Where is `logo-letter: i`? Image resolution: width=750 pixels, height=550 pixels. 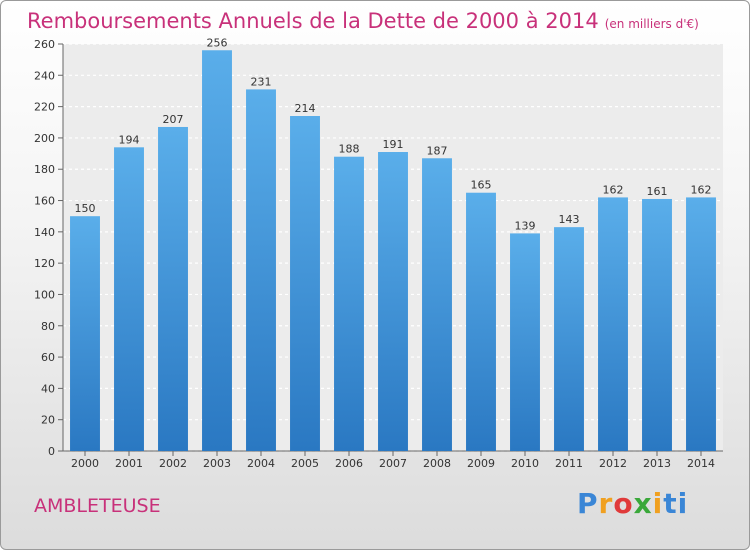
logo-letter: i is located at coordinates (658, 503).